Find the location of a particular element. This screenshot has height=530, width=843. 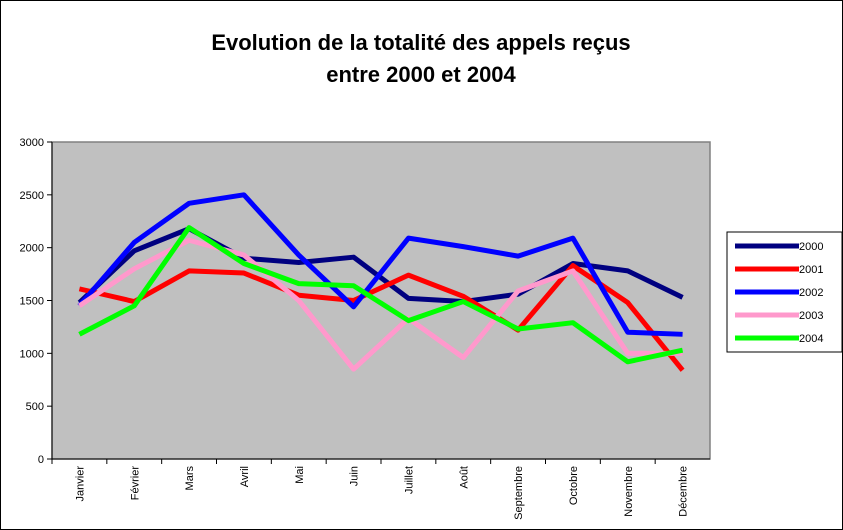

x-tick-label: Juin is located at coordinates (355, 476).